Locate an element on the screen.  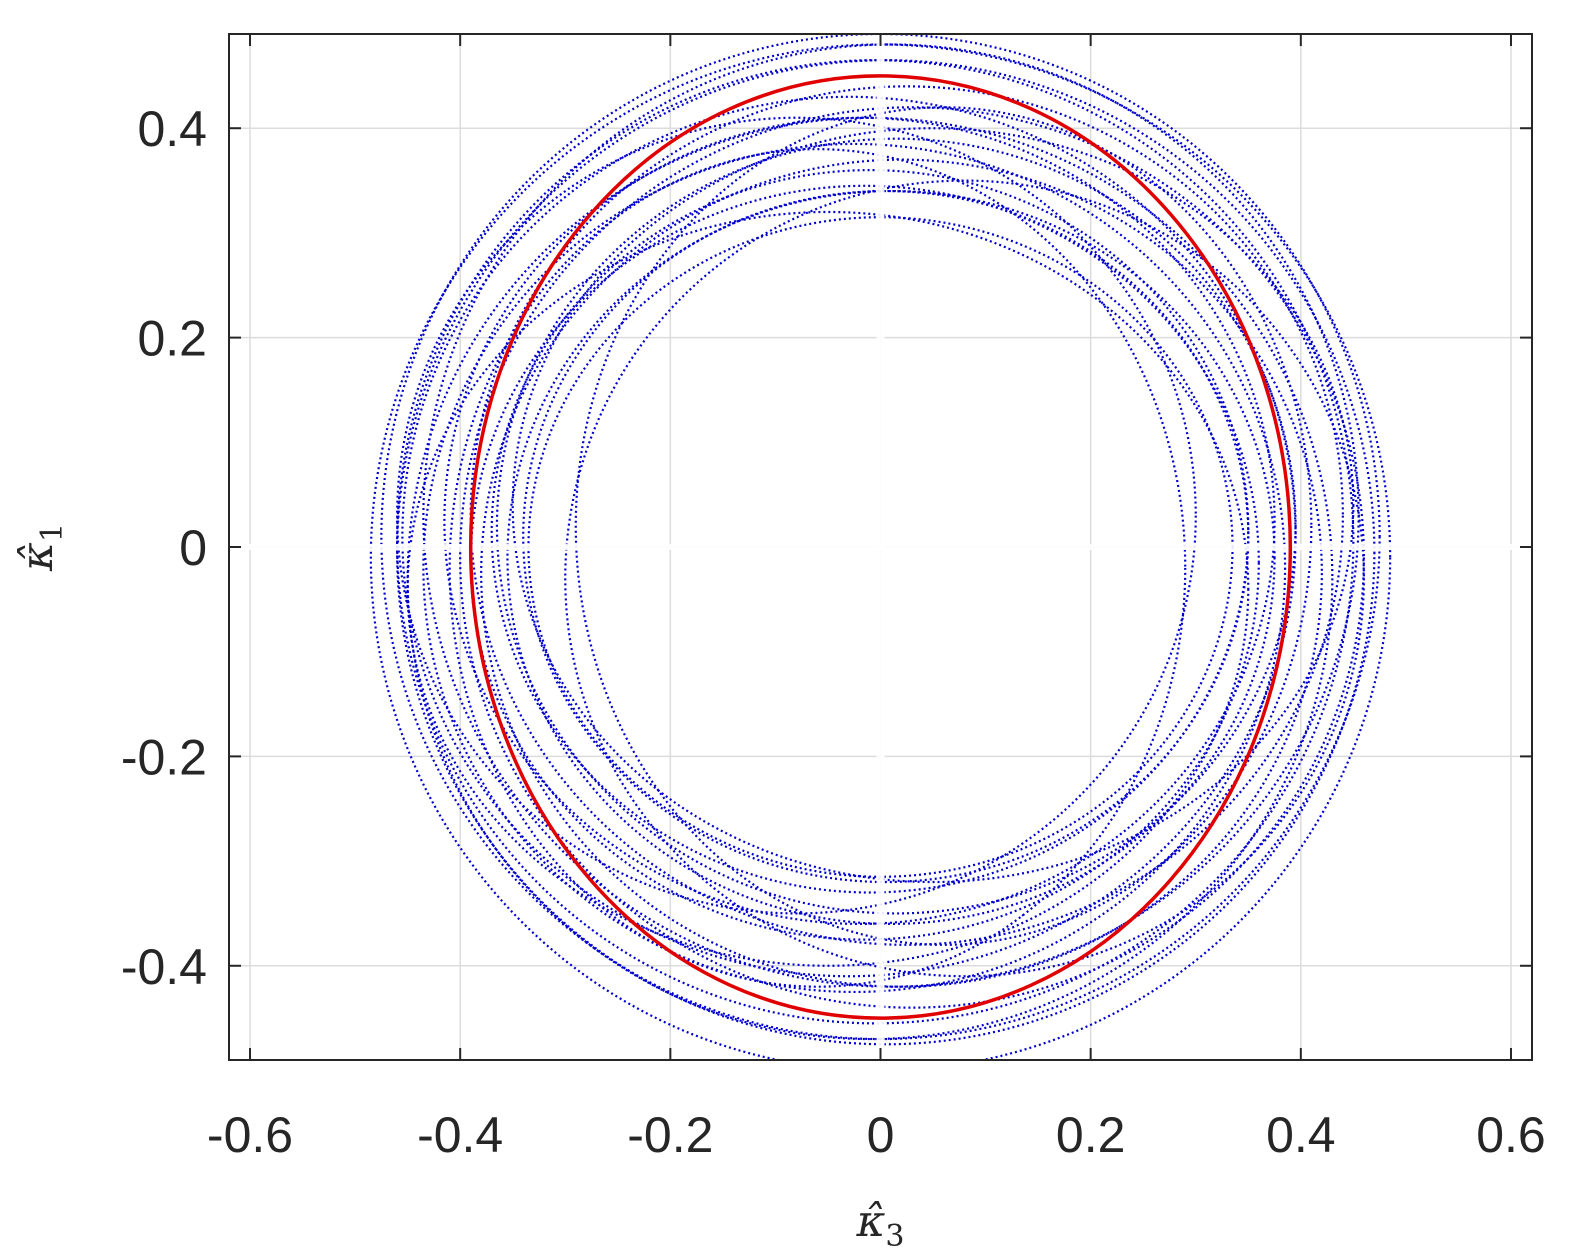
x-tick-label: -0.2 is located at coordinates (670, 1135).